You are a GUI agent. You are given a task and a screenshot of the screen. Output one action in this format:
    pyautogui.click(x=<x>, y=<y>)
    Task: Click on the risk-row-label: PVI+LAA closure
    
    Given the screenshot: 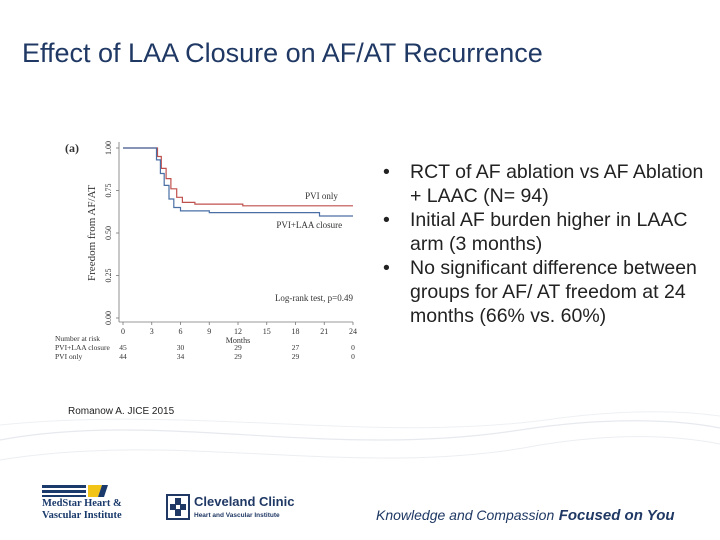 What is the action you would take?
    pyautogui.click(x=83, y=347)
    